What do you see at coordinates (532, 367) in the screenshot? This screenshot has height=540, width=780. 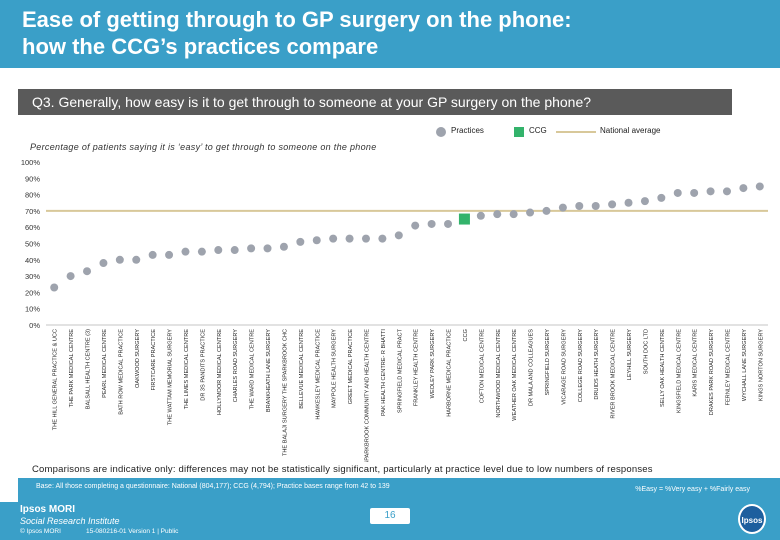 I see `category-label: DR MALA AND COLLEAGUES` at bounding box center [532, 367].